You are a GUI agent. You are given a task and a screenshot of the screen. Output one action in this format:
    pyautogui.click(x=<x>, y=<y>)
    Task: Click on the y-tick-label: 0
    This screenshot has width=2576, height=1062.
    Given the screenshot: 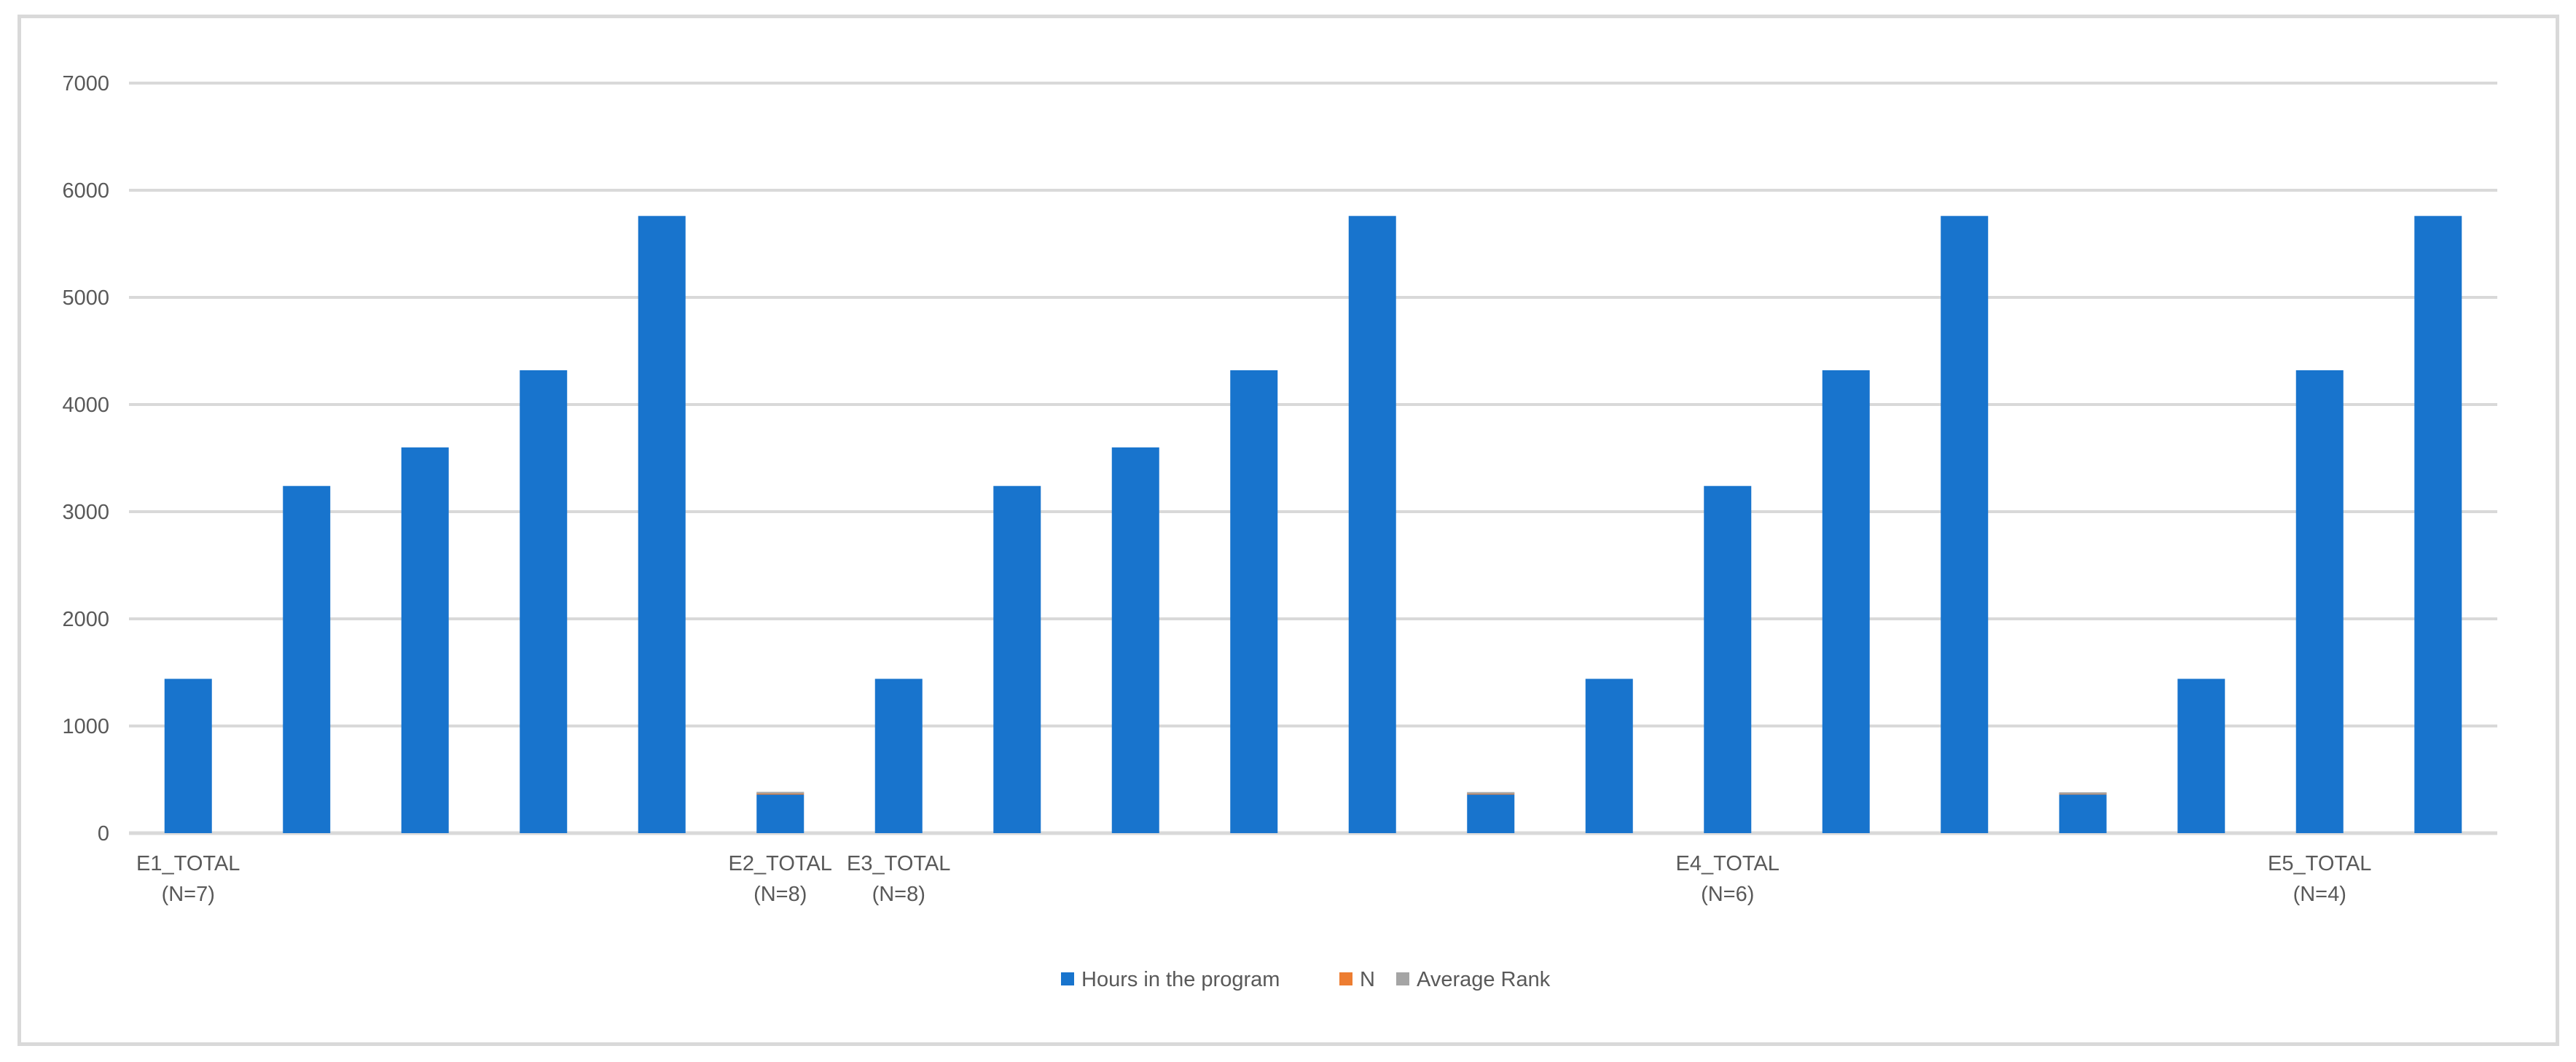 What is the action you would take?
    pyautogui.click(x=103, y=834)
    